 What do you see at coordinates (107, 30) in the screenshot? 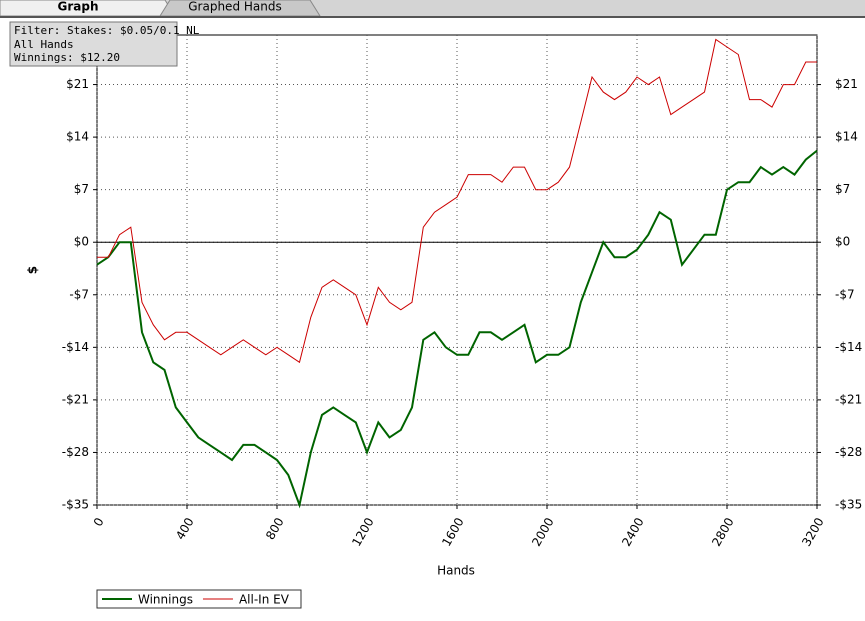
I see `filter-text: Filter: Stakes: $0.05/0.1 NL` at bounding box center [107, 30].